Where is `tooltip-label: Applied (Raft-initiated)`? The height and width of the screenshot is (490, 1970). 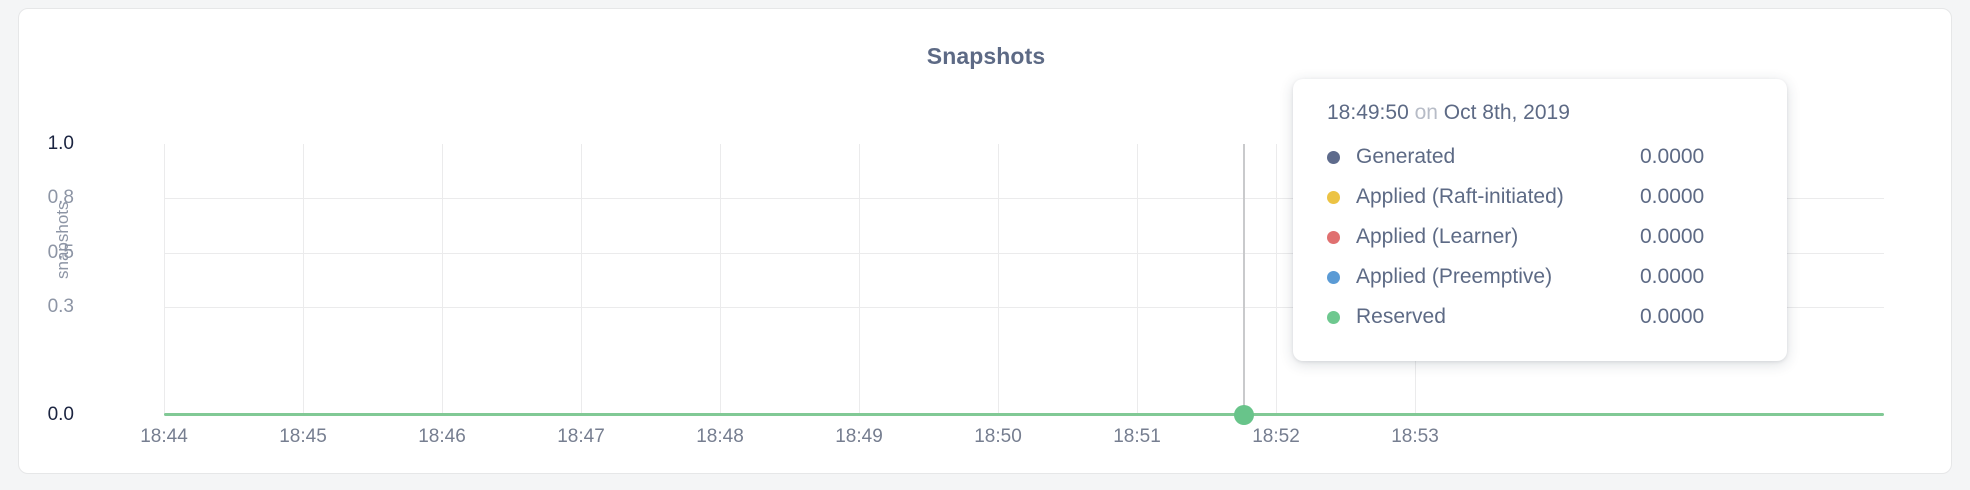 tooltip-label: Applied (Raft-initiated) is located at coordinates (1460, 196).